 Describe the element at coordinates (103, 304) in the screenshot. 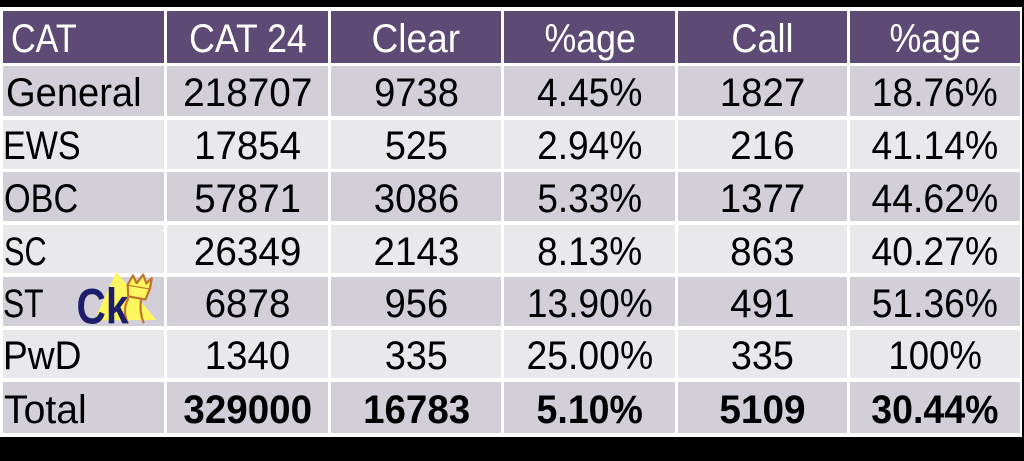

I see `svg-text: Ck` at that location.